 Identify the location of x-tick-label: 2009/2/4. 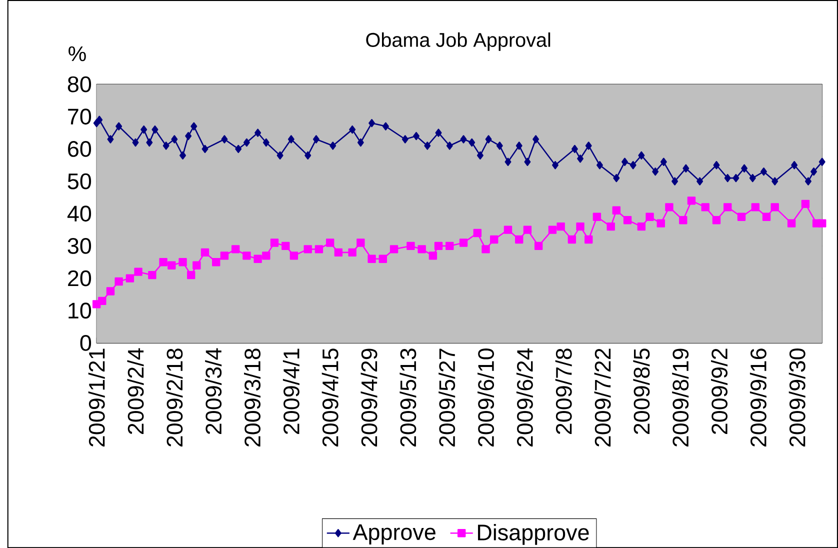
(135, 391).